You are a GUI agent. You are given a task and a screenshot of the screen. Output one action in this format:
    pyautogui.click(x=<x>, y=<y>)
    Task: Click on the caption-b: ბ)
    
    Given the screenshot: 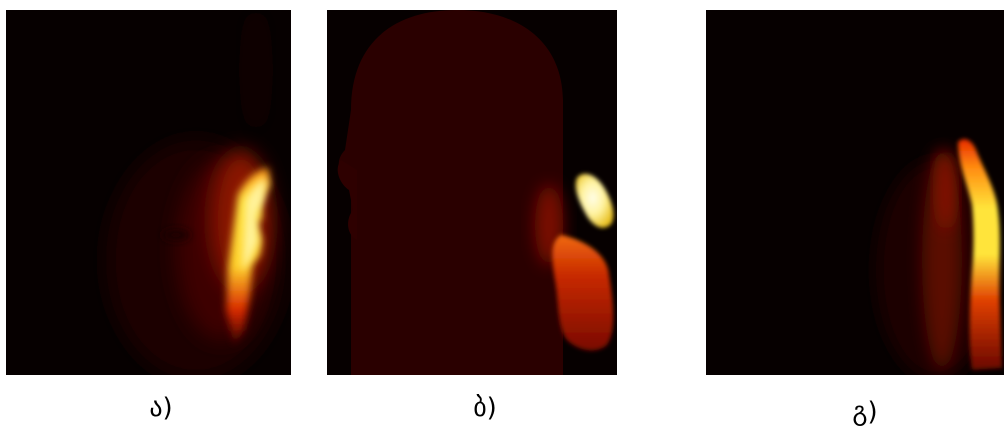 What is the action you would take?
    pyautogui.click(x=485, y=408)
    